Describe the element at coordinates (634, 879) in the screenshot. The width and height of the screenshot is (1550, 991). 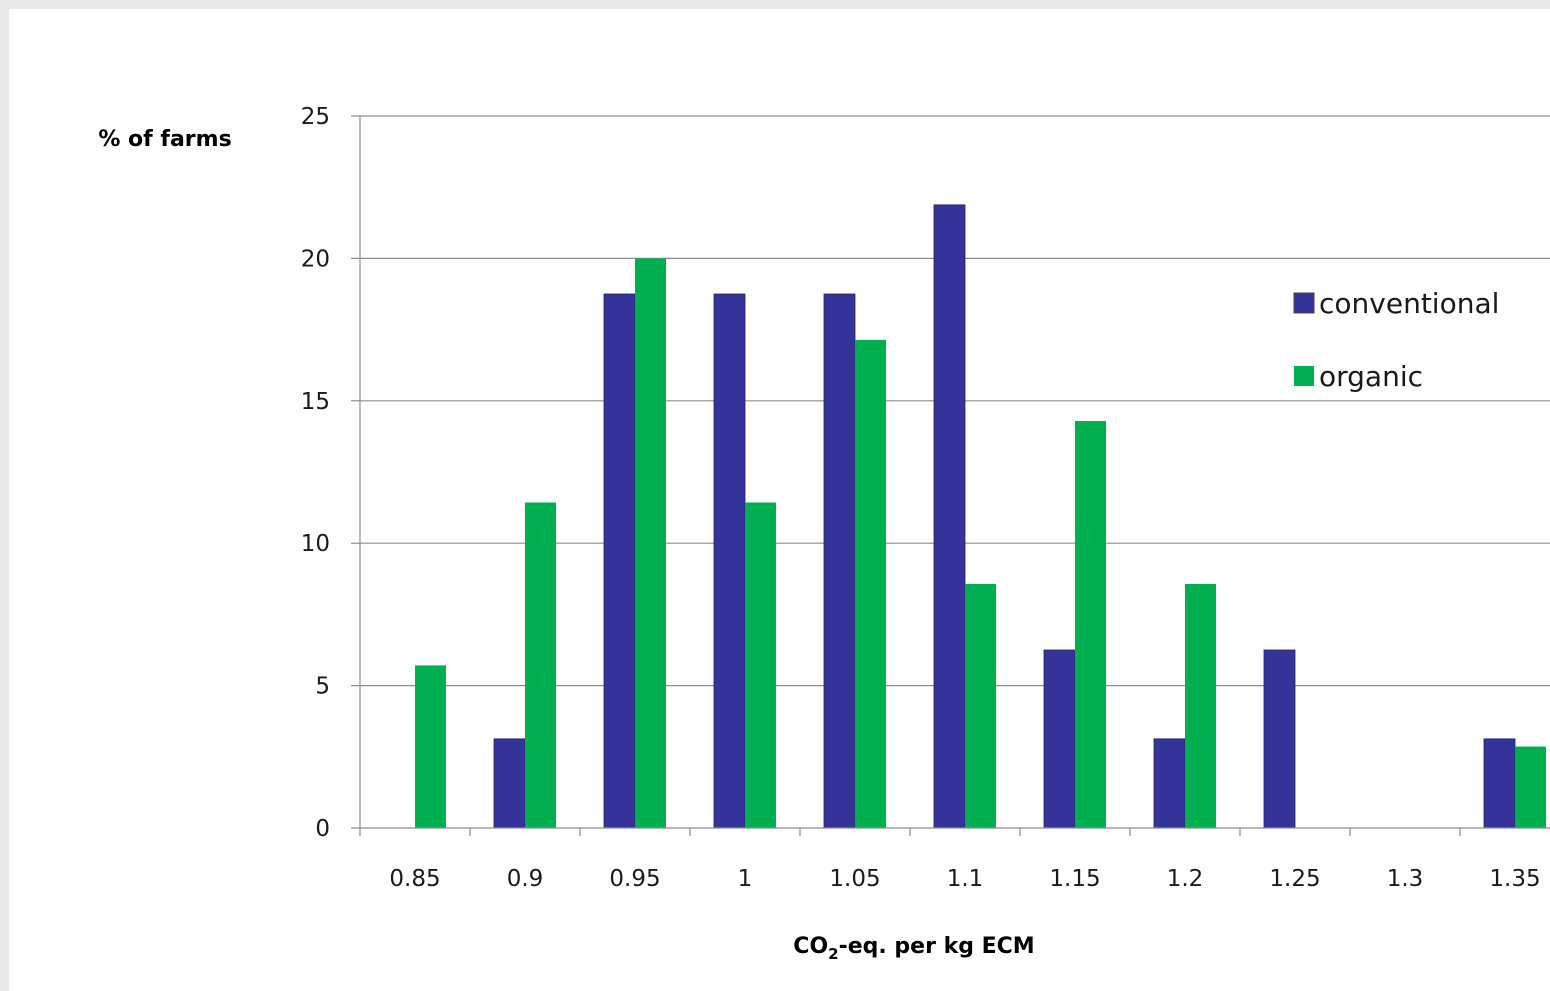
I see `x-tick-label: 0.95` at that location.